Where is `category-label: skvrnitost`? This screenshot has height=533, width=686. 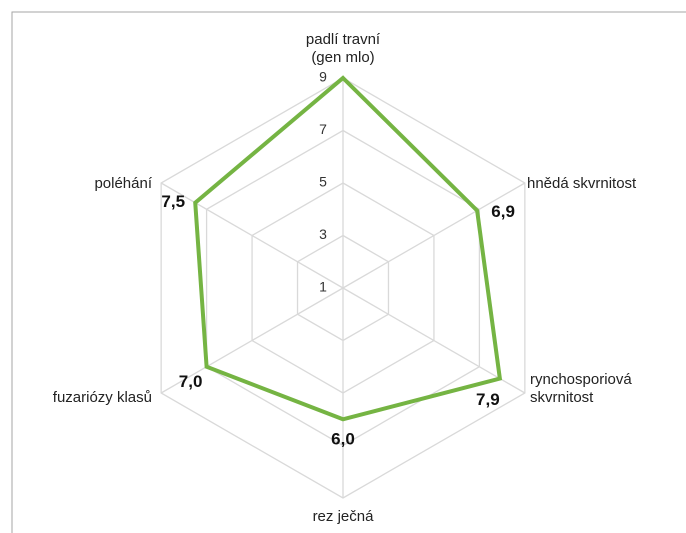
category-label: skvrnitost is located at coordinates (562, 397).